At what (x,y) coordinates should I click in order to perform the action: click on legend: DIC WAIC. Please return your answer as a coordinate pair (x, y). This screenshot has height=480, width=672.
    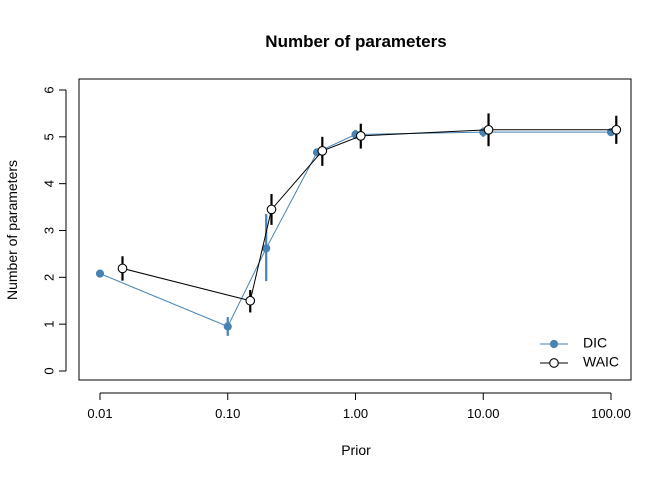
    Looking at the image, I should click on (579, 352).